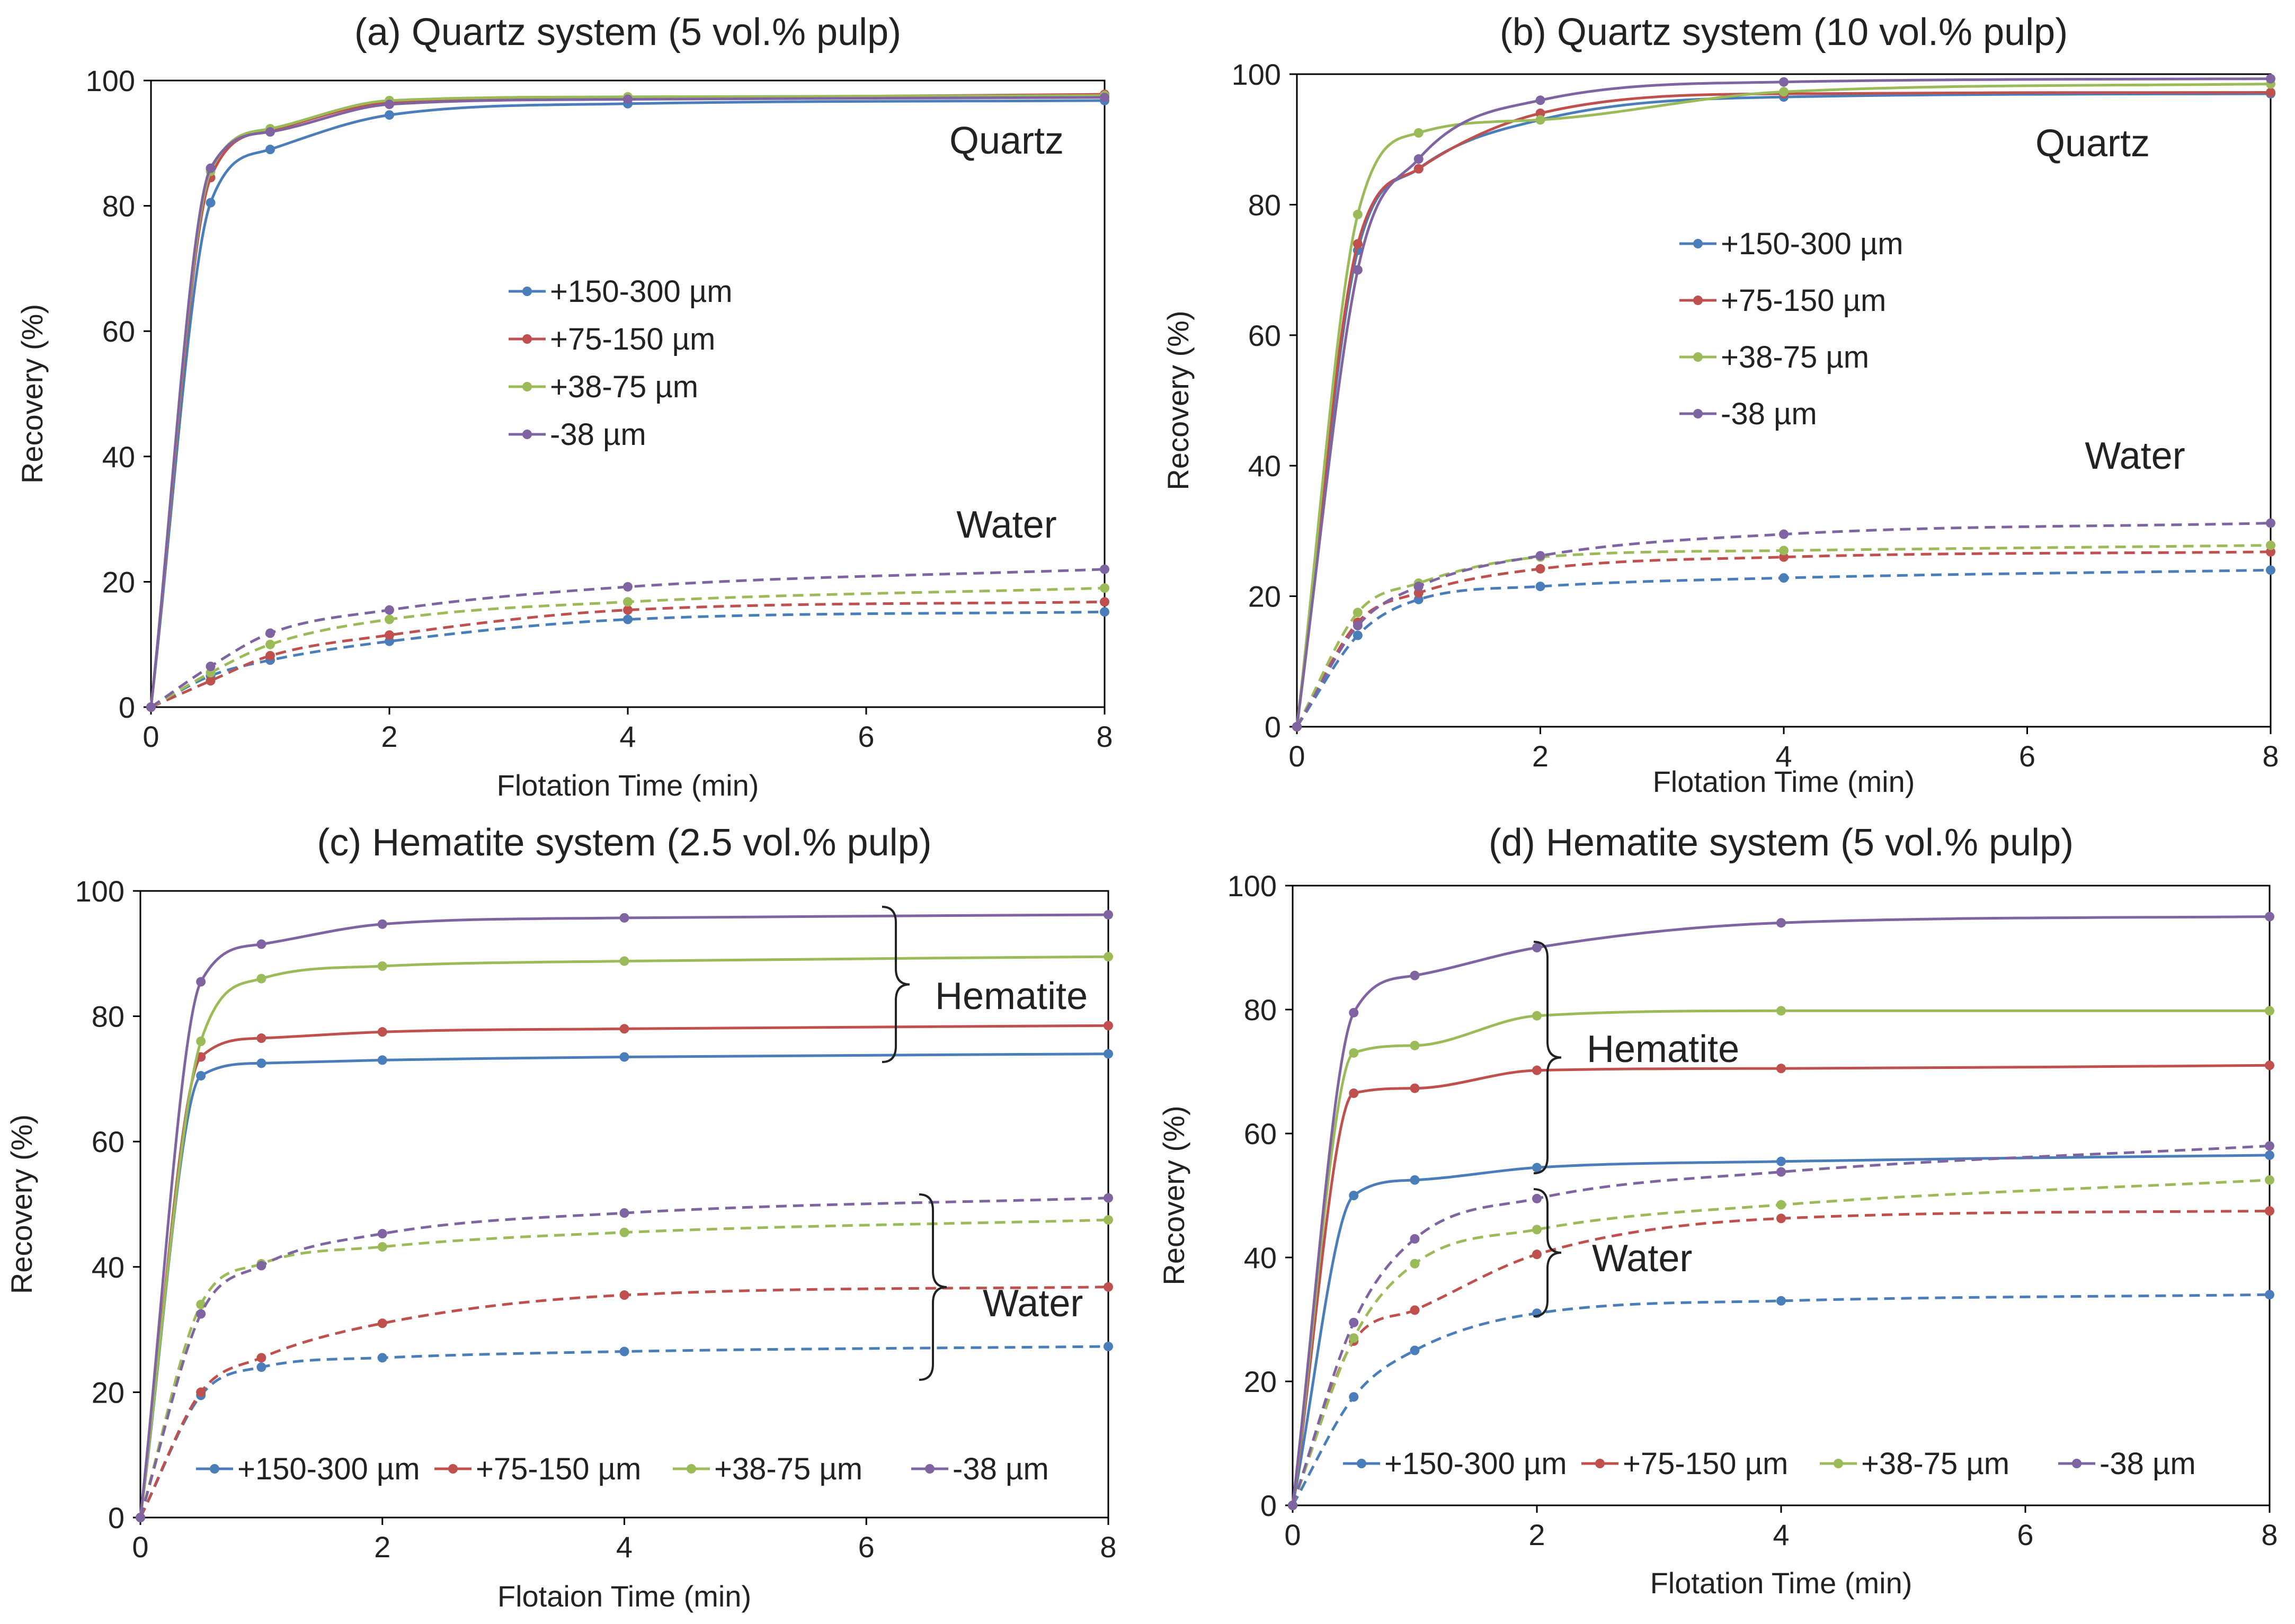 This screenshot has width=2295, height=1624. What do you see at coordinates (1264, 204) in the screenshot?
I see `y-tick-label: 80` at bounding box center [1264, 204].